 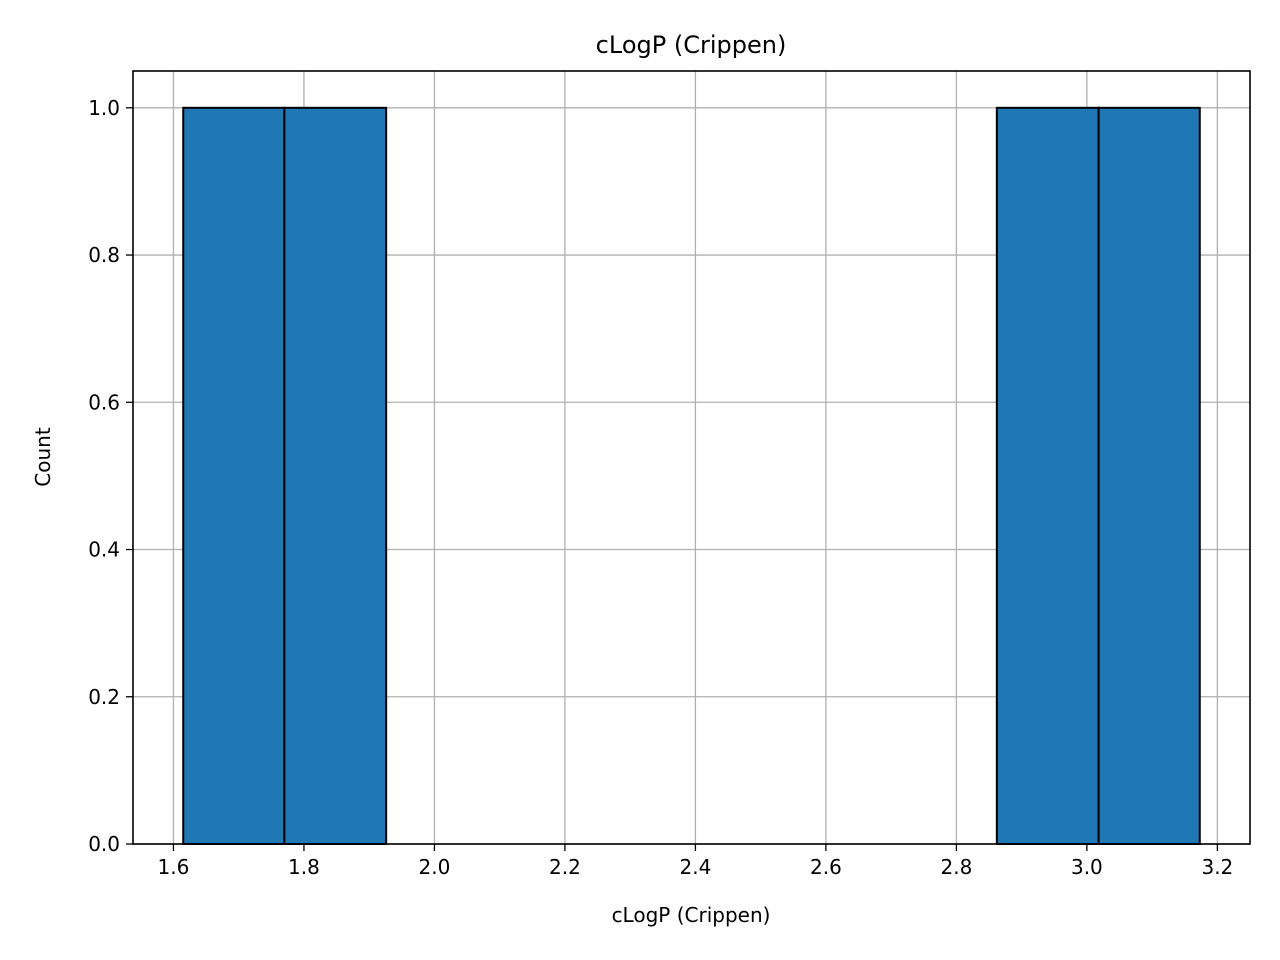 I want to click on y-tick-label: 0.2, so click(x=104, y=697).